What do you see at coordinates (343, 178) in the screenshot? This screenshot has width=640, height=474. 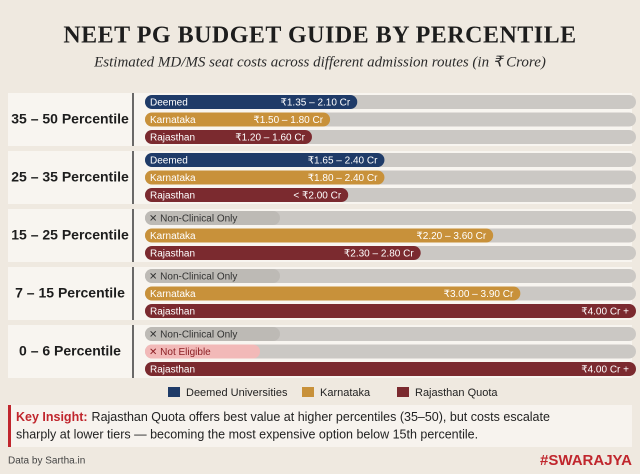 I see `value-label: ₹1.80 – 2.40 Cr` at bounding box center [343, 178].